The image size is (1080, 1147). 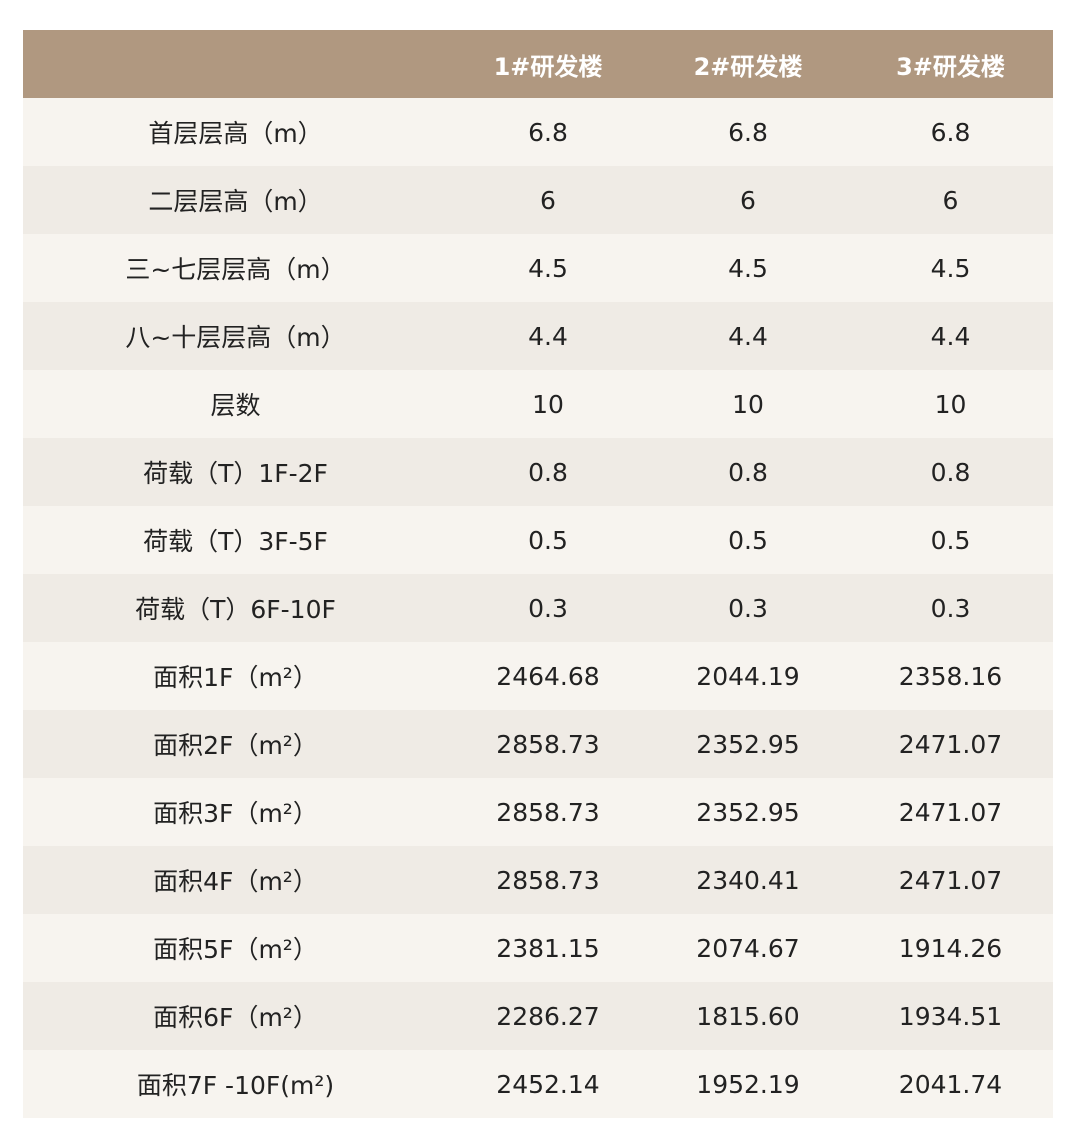 What do you see at coordinates (950, 132) in the screenshot?
I see `value-cell-building-3: 6.8` at bounding box center [950, 132].